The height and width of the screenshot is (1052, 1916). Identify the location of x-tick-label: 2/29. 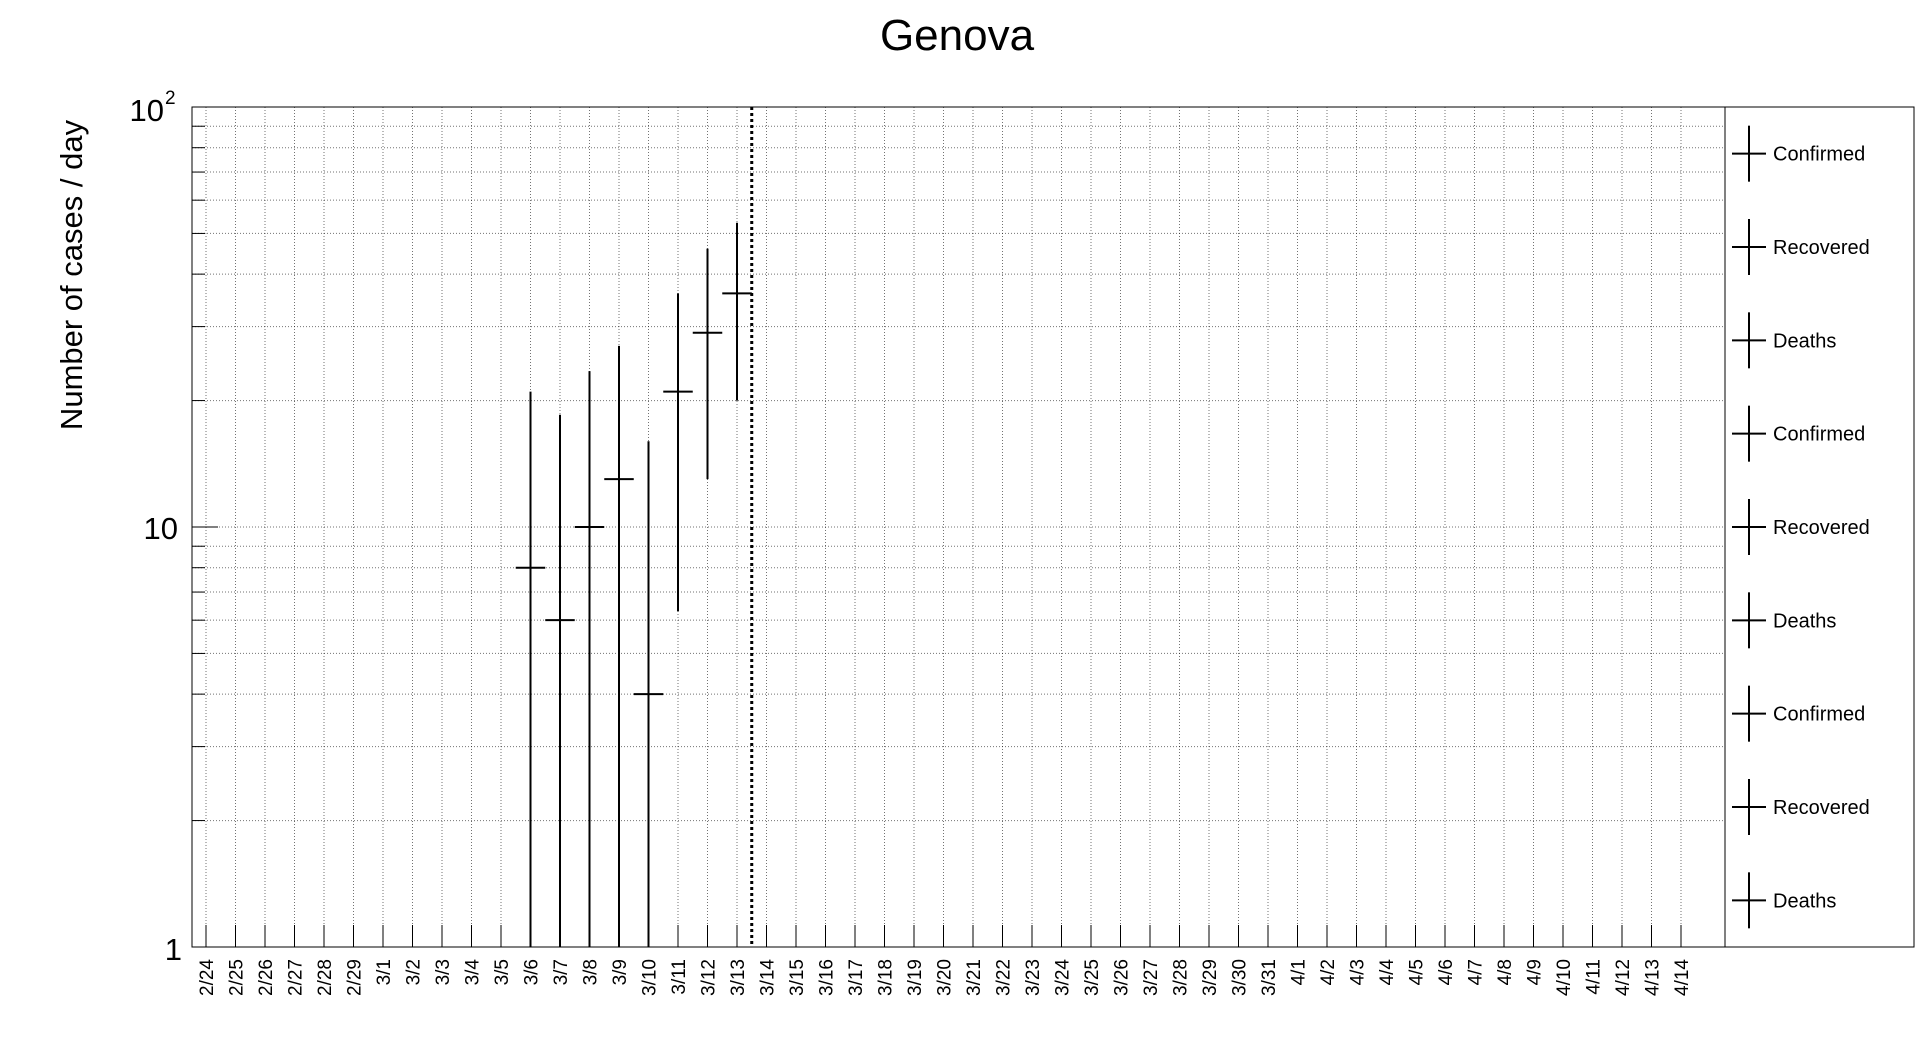
(355, 977).